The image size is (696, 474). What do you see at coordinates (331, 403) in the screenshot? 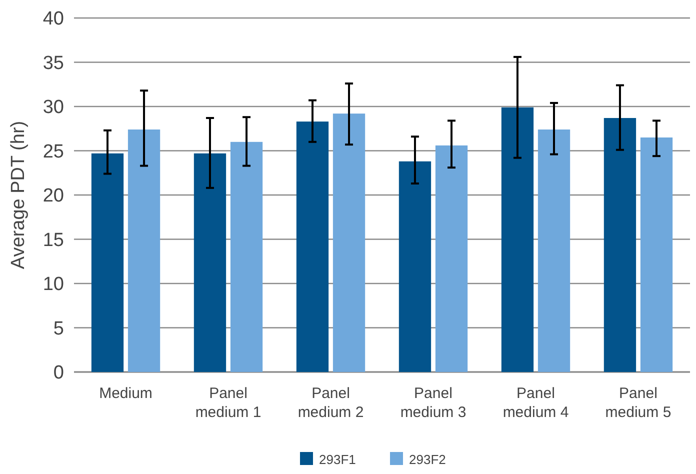
I see `x-tick-label: Panel medium 2` at bounding box center [331, 403].